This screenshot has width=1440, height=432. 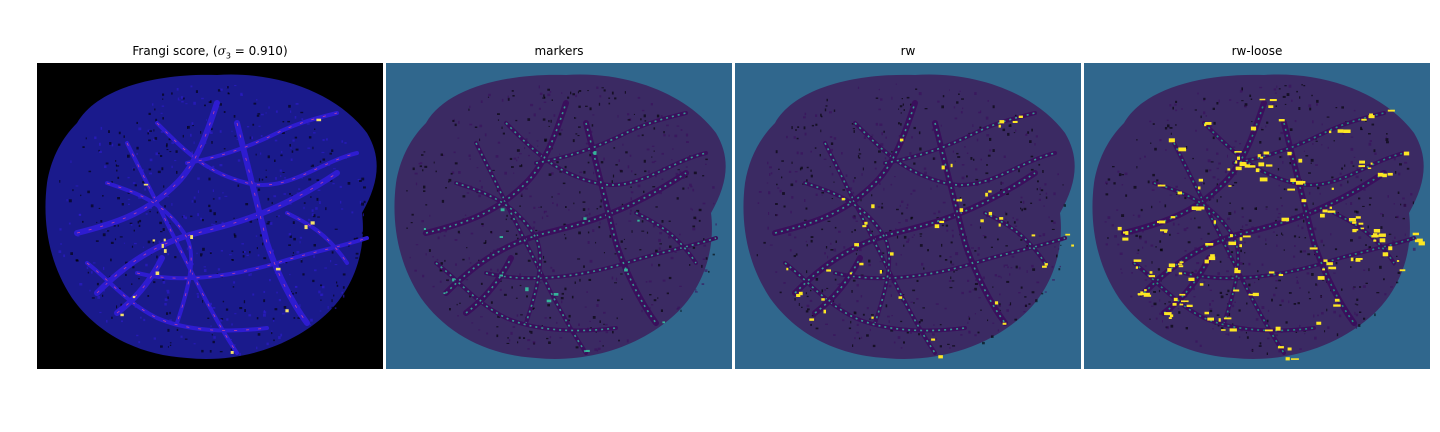 I want to click on panel-title-rw: rw, so click(x=908, y=51).